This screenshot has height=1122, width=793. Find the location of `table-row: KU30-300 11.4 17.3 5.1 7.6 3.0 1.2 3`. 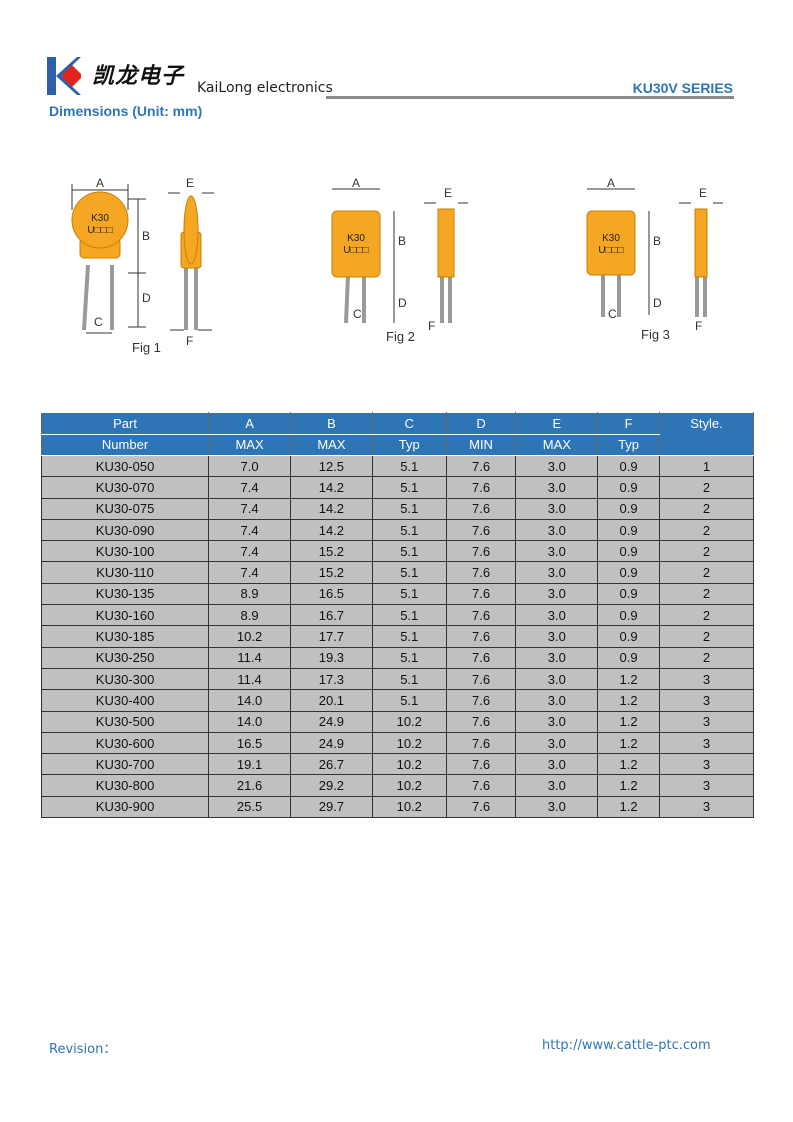

table-row: KU30-300 11.4 17.3 5.1 7.6 3.0 1.2 3 is located at coordinates (397, 679).